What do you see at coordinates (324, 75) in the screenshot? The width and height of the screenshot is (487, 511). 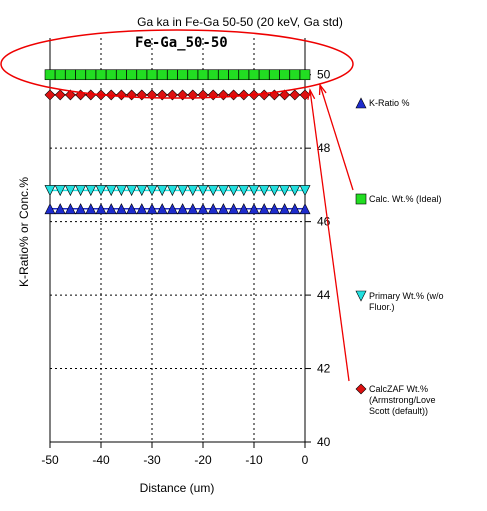 I see `y-tick-label: 50` at bounding box center [324, 75].